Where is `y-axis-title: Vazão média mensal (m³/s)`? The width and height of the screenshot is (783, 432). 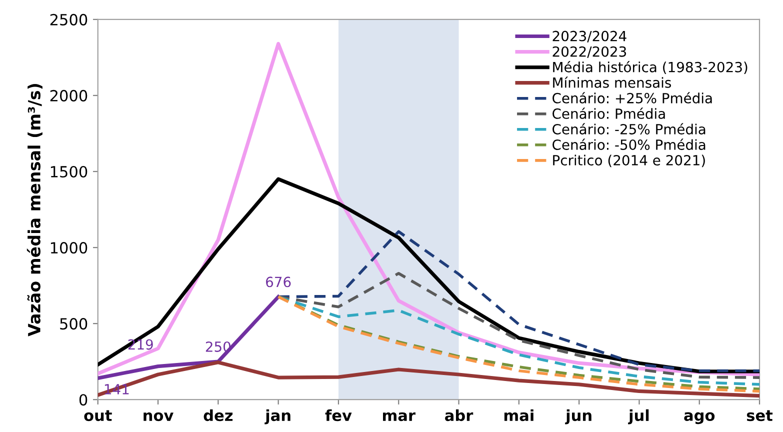 y-axis-title: Vazão média mensal (m³/s) is located at coordinates (34, 210).